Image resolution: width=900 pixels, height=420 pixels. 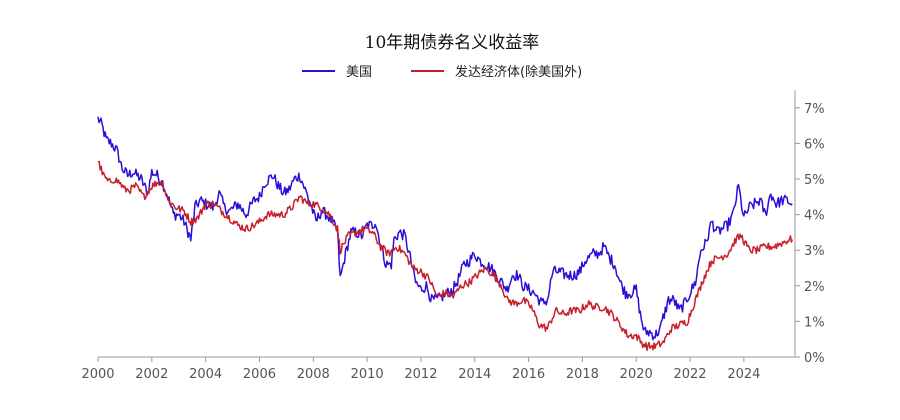 What do you see at coordinates (814, 180) in the screenshot?
I see `y-tick-label: 5%` at bounding box center [814, 180].